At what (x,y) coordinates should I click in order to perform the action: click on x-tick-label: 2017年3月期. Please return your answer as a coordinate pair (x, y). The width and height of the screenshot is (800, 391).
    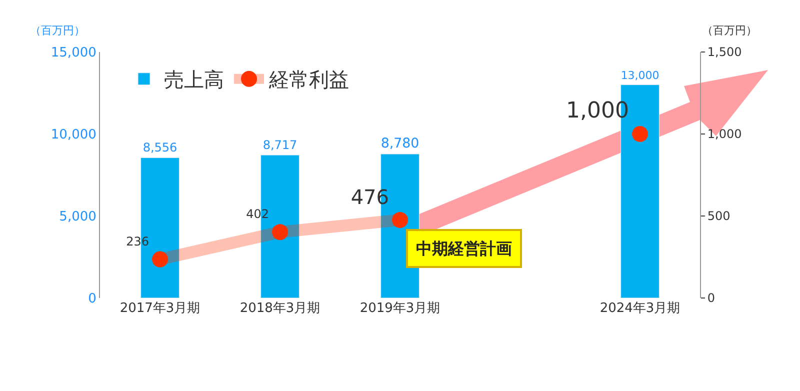
    Looking at the image, I should click on (160, 308).